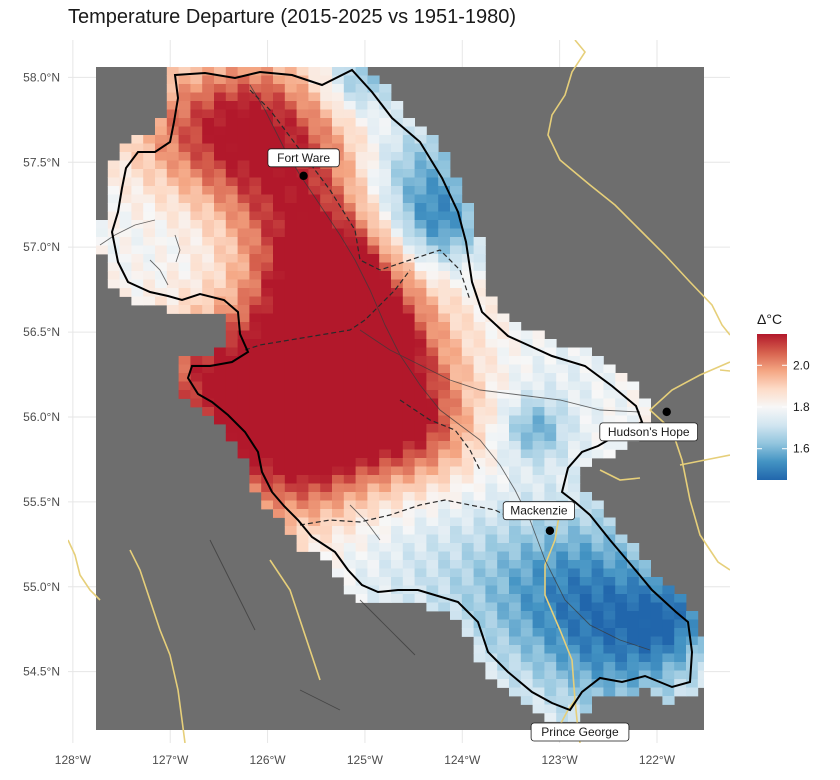  I want to click on heat-cell-1943, so click(633, 641).